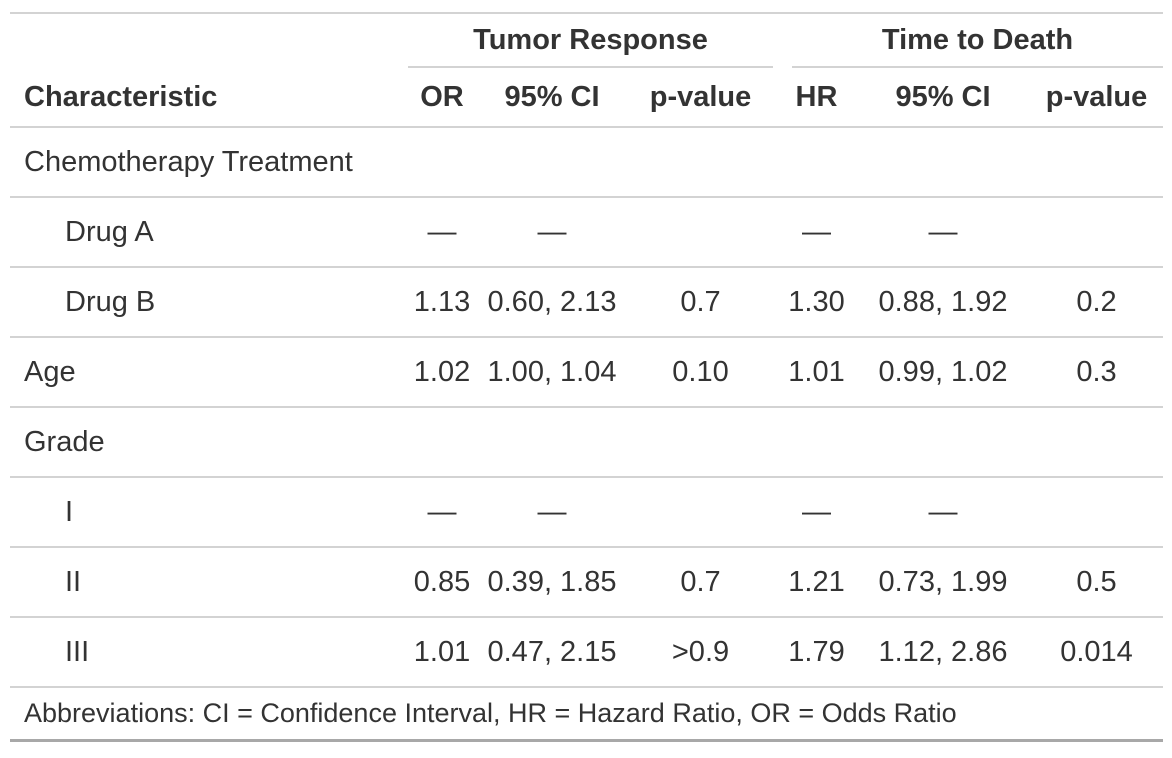  What do you see at coordinates (978, 41) in the screenshot?
I see `spanner-time-to-death-label: Time to Death` at bounding box center [978, 41].